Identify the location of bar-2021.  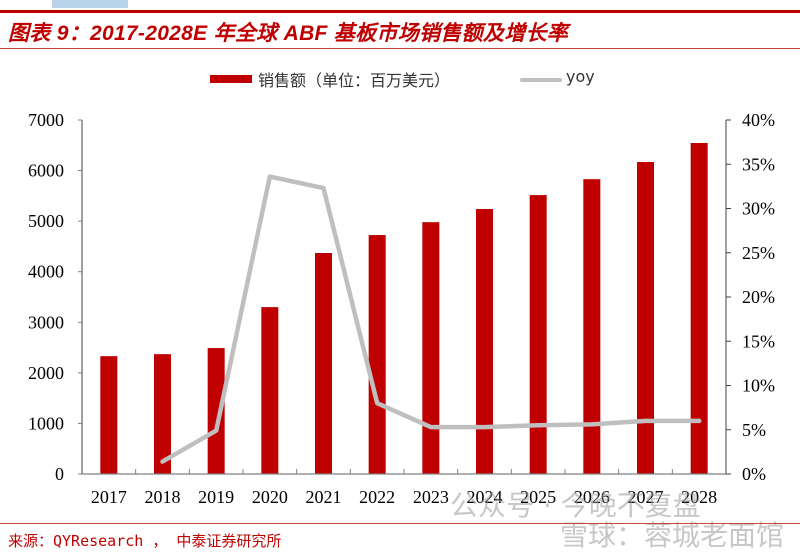
(323, 363).